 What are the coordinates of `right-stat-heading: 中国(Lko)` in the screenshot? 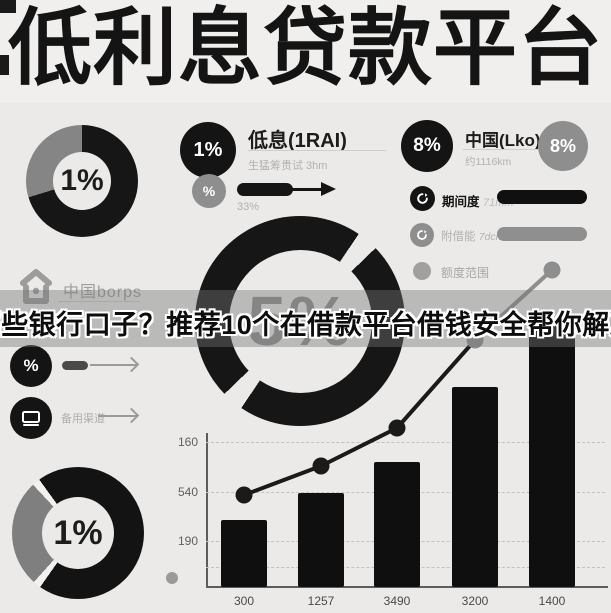 It's located at (503, 140).